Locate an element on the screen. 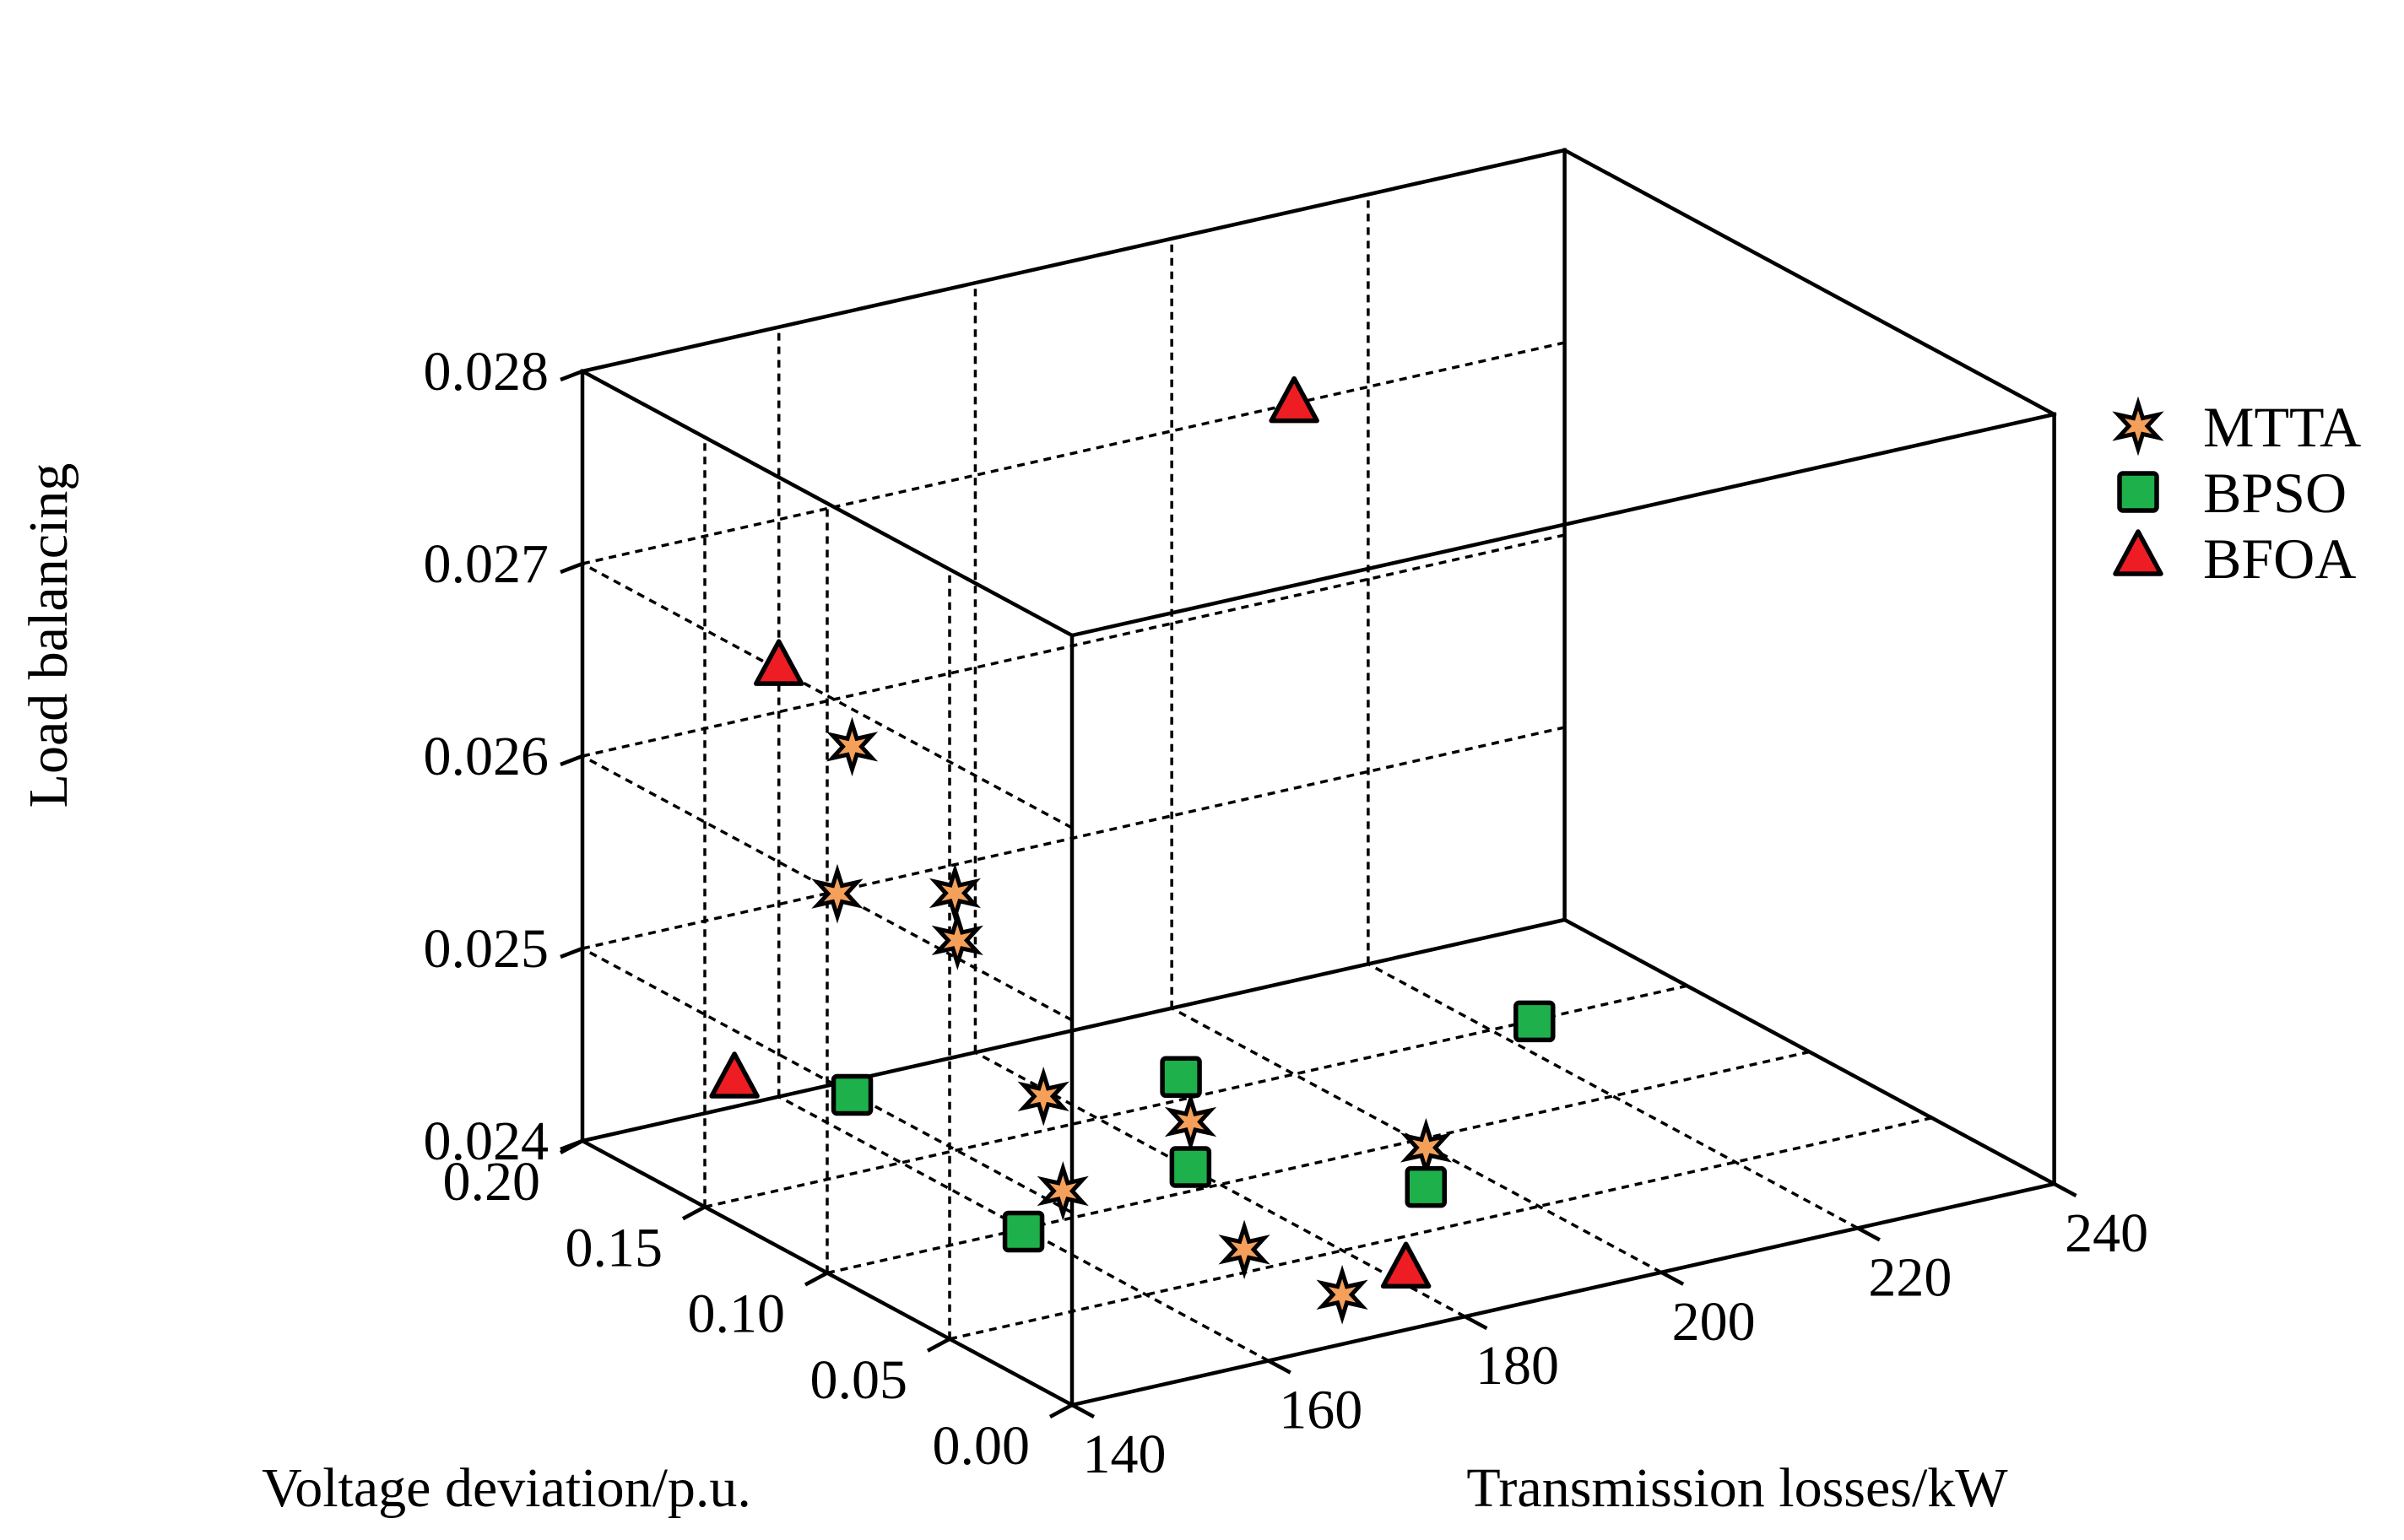  z-tick-label: 0.024 is located at coordinates (487, 1141).